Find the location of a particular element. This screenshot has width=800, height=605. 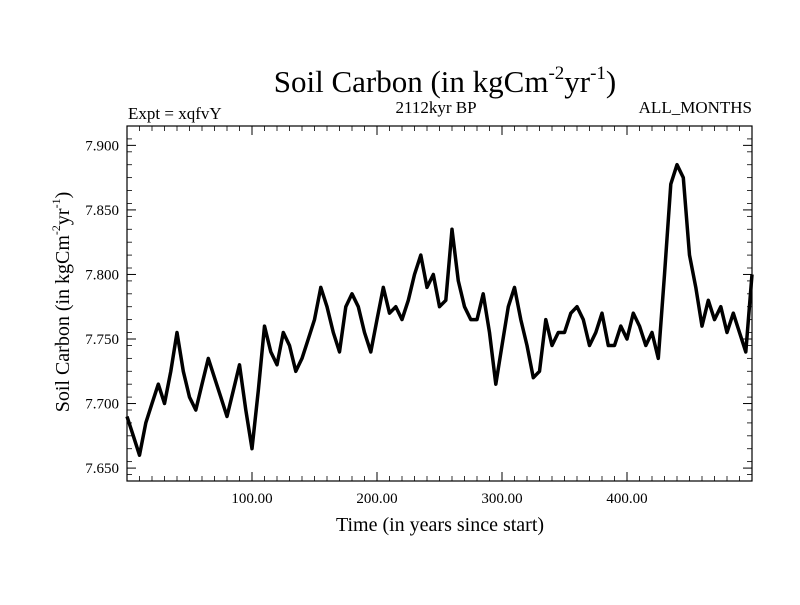

y-tick-label: 7.650 is located at coordinates (102, 469).